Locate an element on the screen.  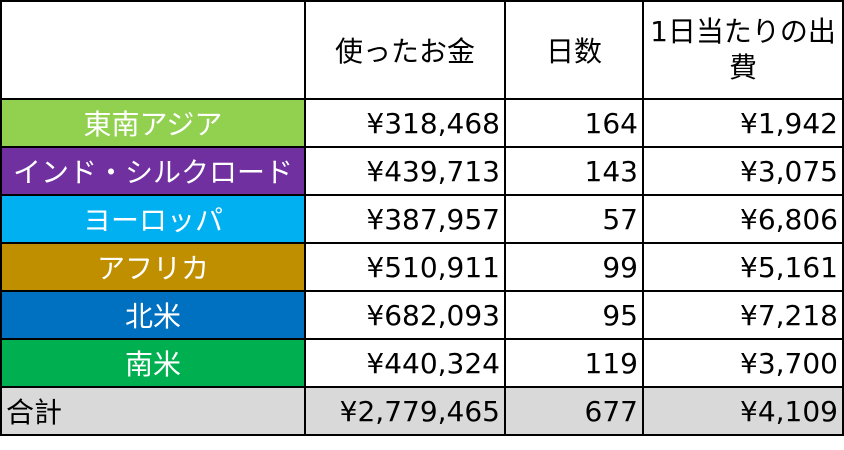
total-label: 合計 is located at coordinates (153, 411).